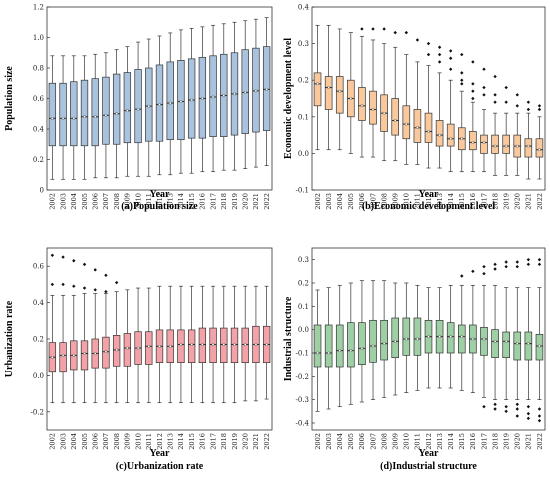  I want to click on x-tick-label: 2022, so click(267, 201).